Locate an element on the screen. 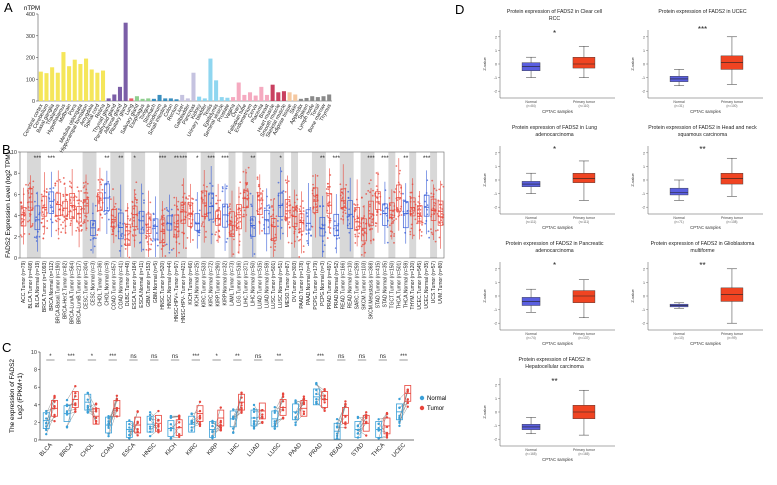  c-y-tick-label: 8 is located at coordinates (35, 371).